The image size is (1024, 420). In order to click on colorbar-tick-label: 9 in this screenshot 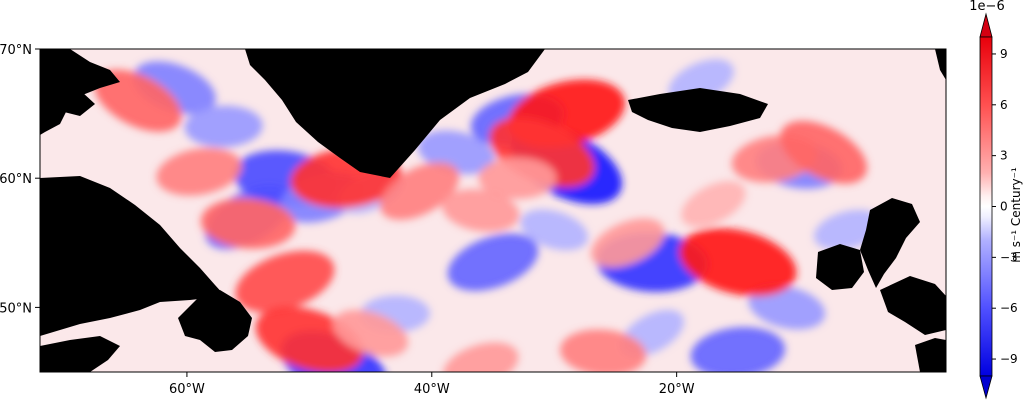, I will do `click(1004, 54)`.